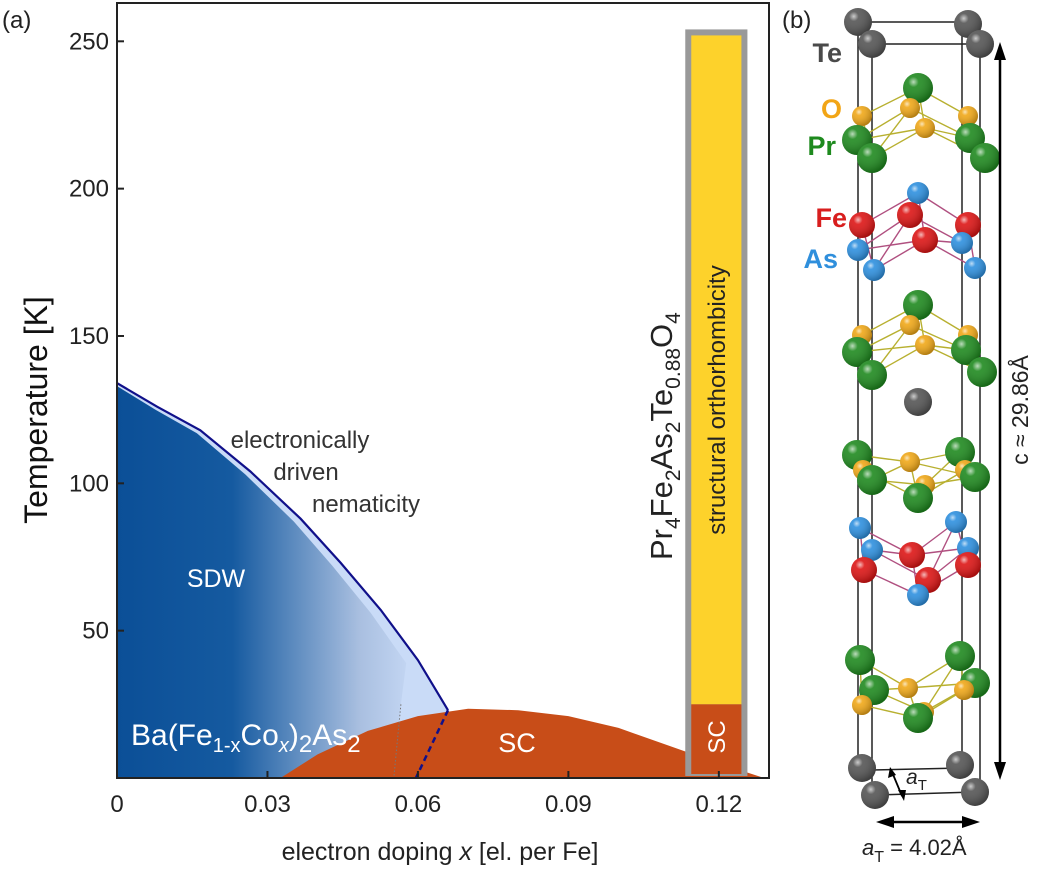  I want to click on y-tick-label: 100, so click(89, 483).